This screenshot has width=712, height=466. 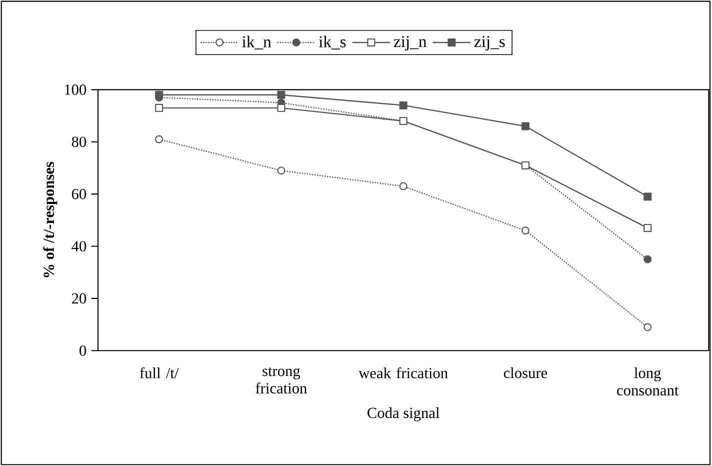 What do you see at coordinates (79, 142) in the screenshot?
I see `y-tick-label: 80` at bounding box center [79, 142].